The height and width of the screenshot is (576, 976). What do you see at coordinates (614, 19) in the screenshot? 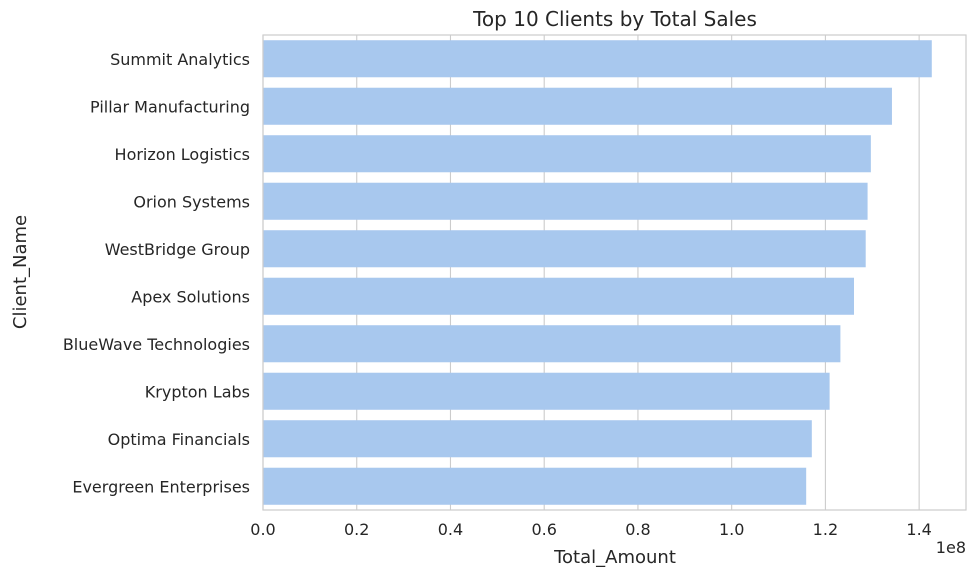
I see `chart-title: Top 10 Clients by Total Sales` at bounding box center [614, 19].